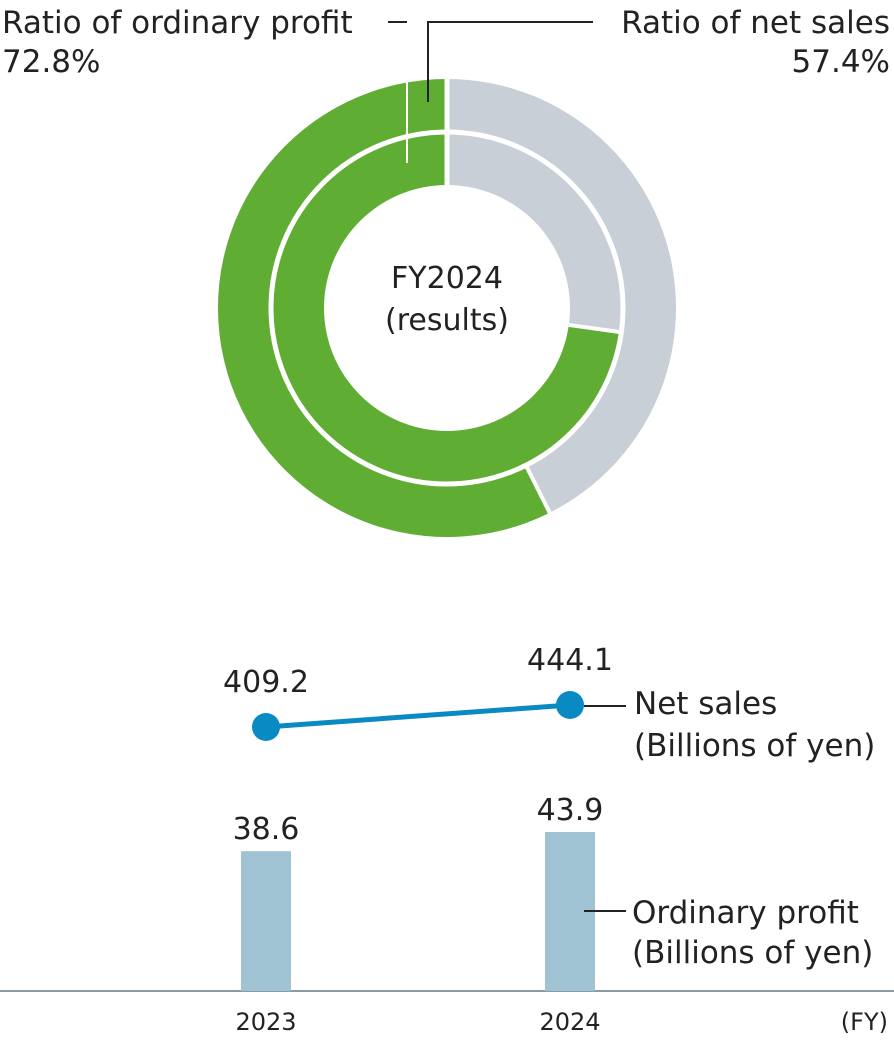  What do you see at coordinates (510, 61) in the screenshot?
I see `outer-ring-leader` at bounding box center [510, 61].